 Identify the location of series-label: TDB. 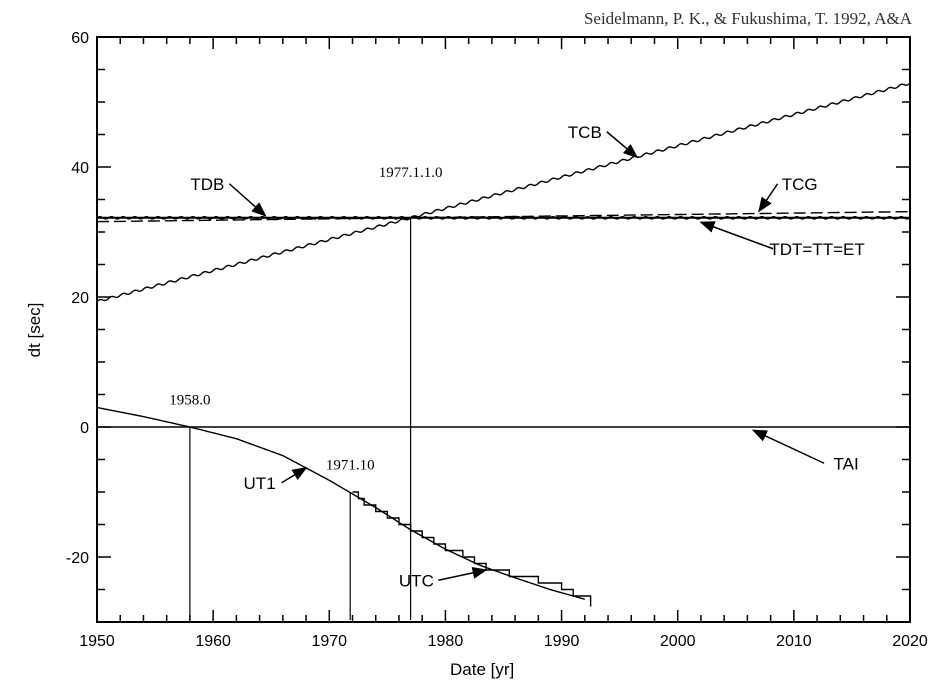
(207, 184).